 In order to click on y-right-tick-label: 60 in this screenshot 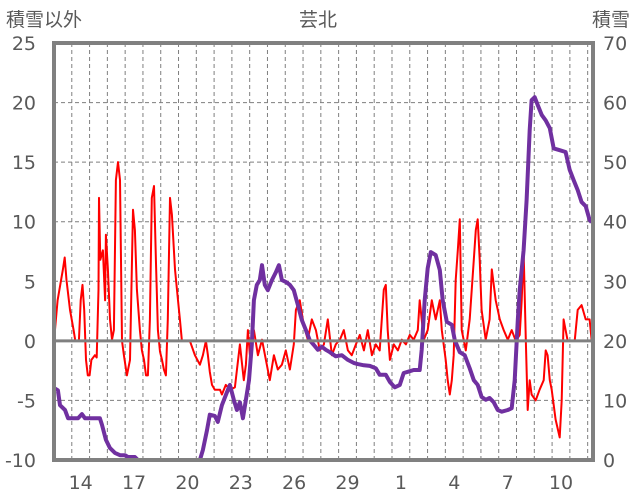, I will do `click(615, 104)`.